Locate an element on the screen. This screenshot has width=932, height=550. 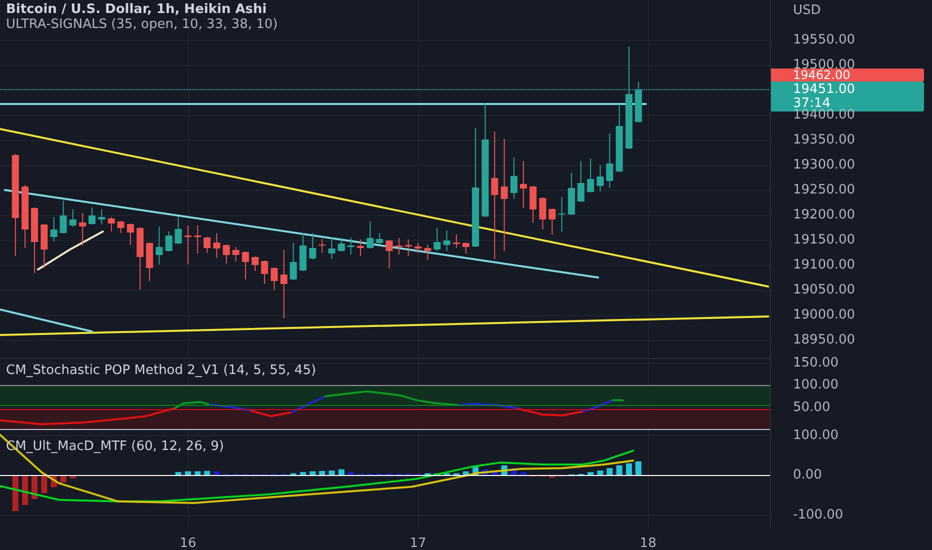
y-tick-label: 19050.00 is located at coordinates (824, 290).